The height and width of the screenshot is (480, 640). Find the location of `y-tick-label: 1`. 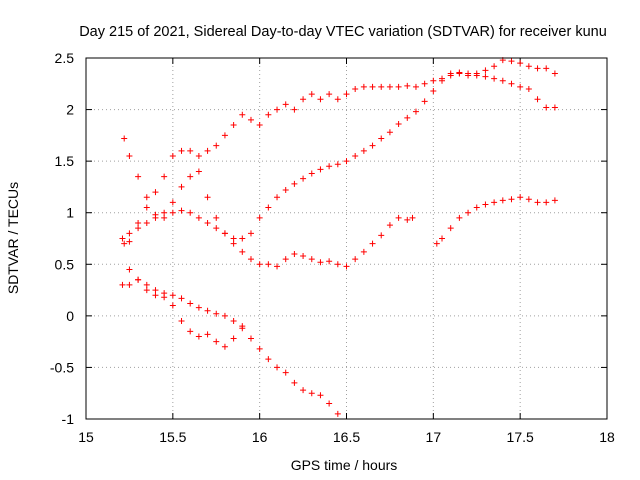

y-tick-label: 1 is located at coordinates (70, 213).